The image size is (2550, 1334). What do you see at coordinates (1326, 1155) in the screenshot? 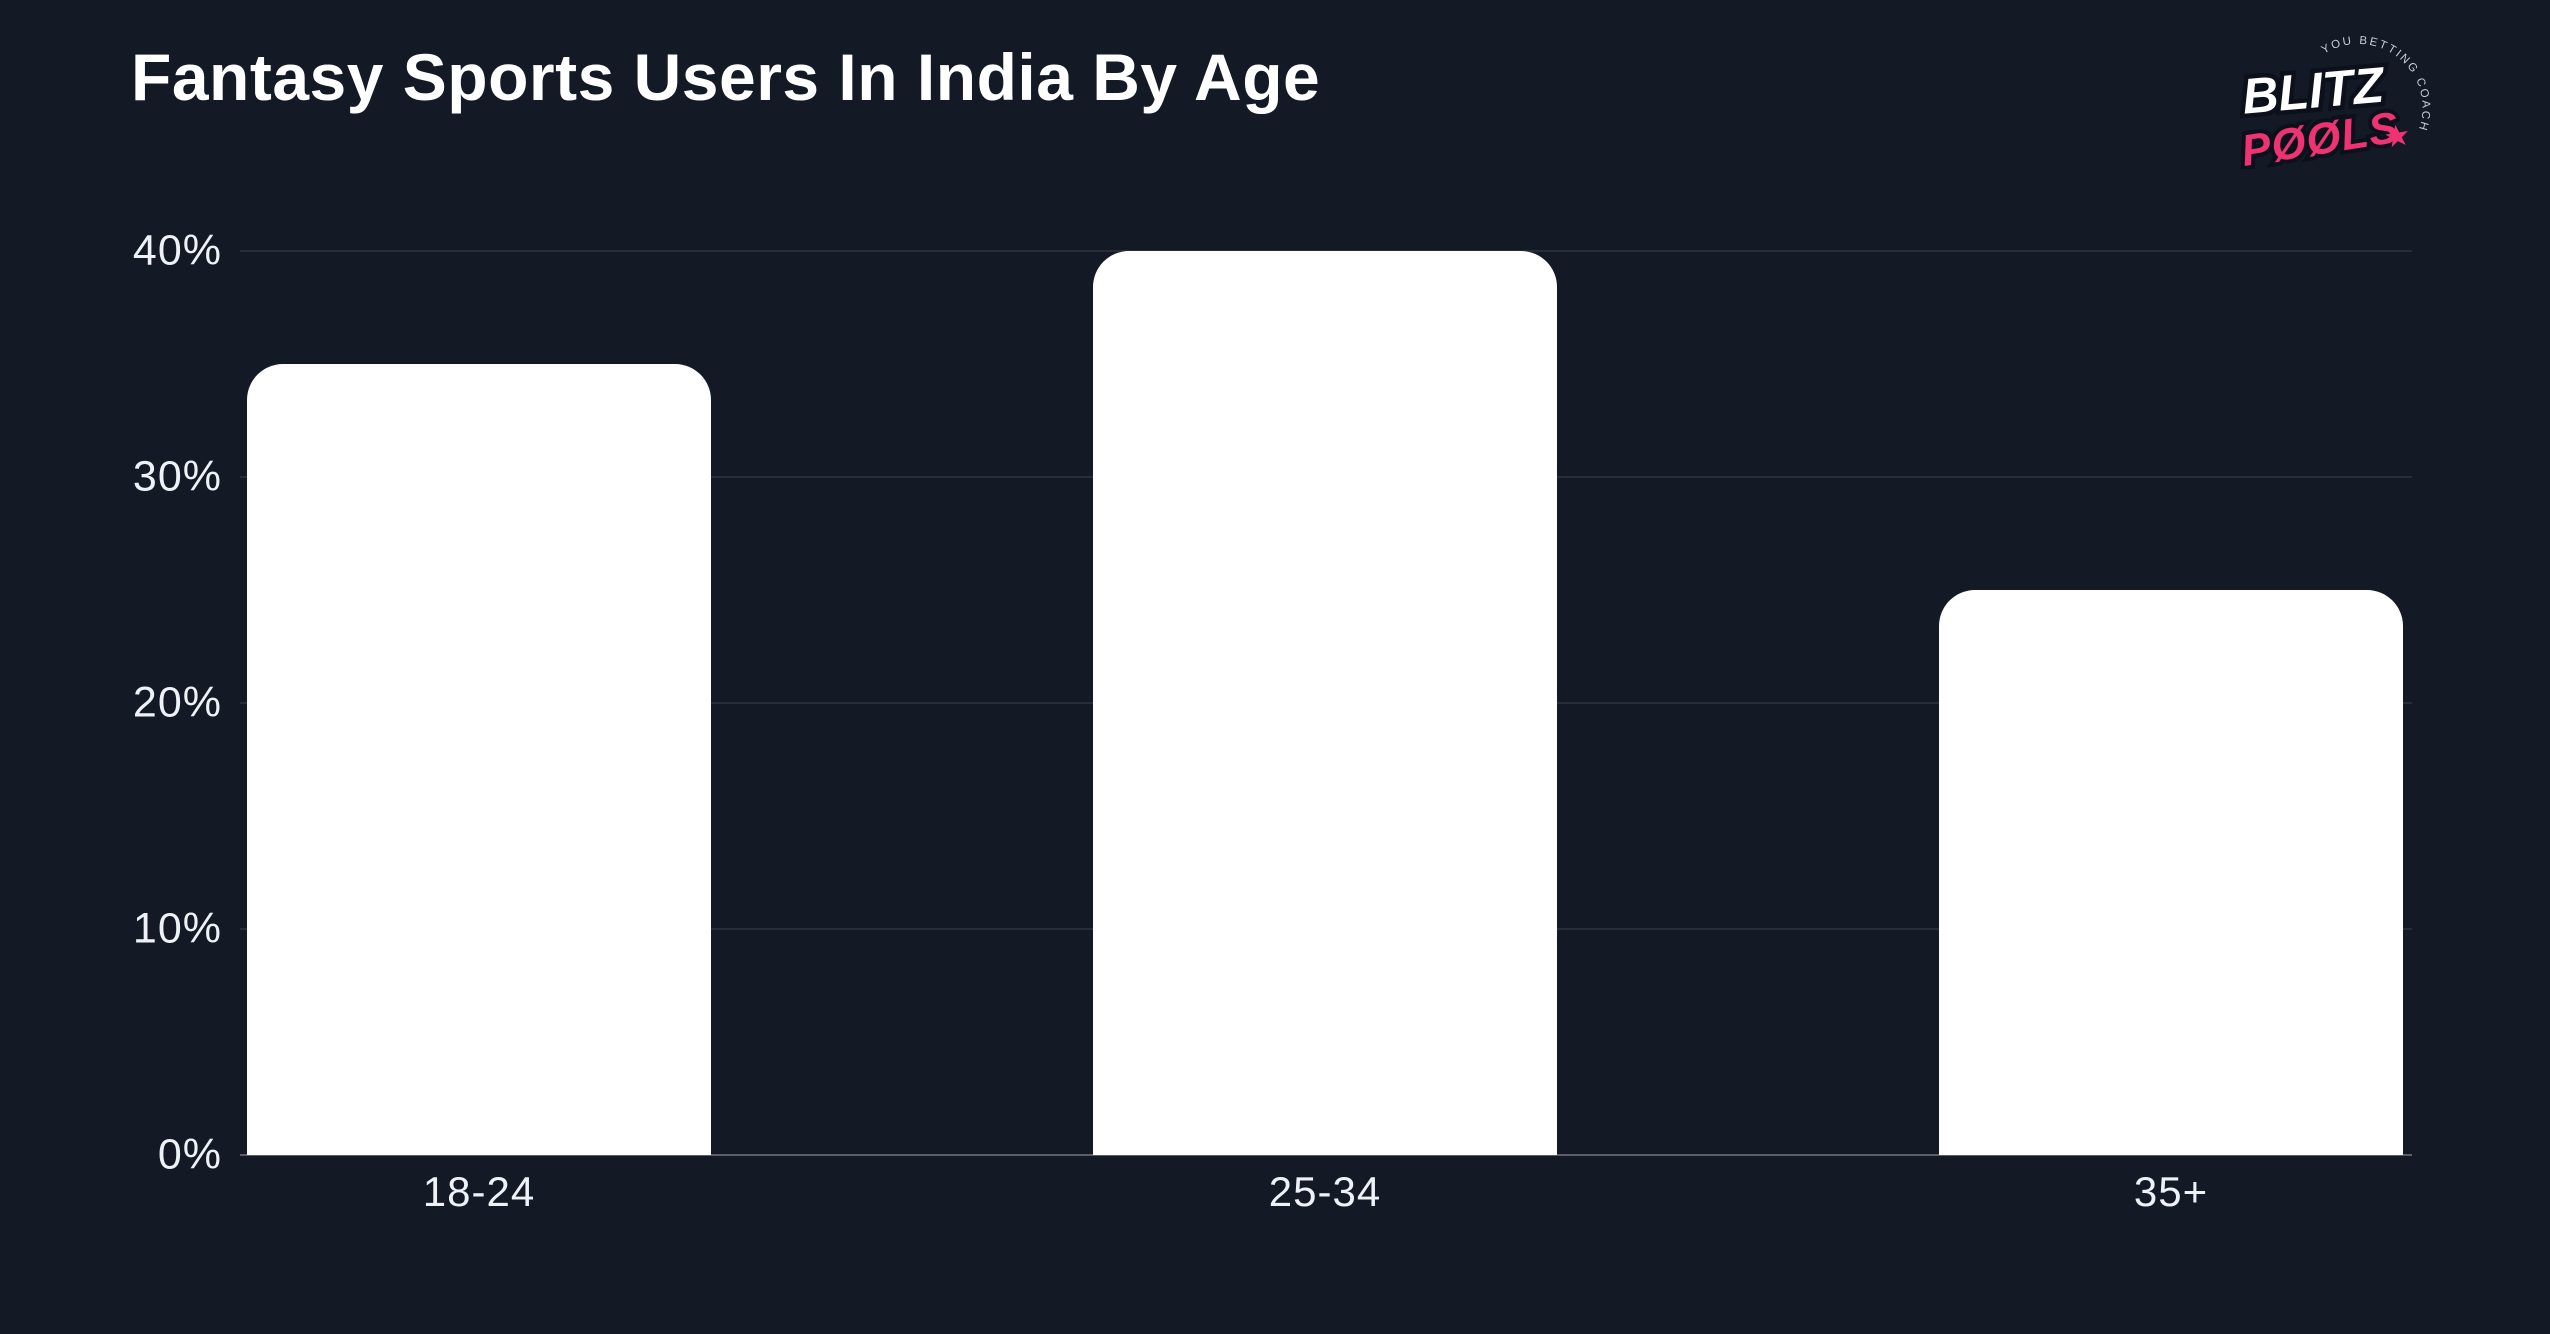
I see `x-axis-line` at bounding box center [1326, 1155].